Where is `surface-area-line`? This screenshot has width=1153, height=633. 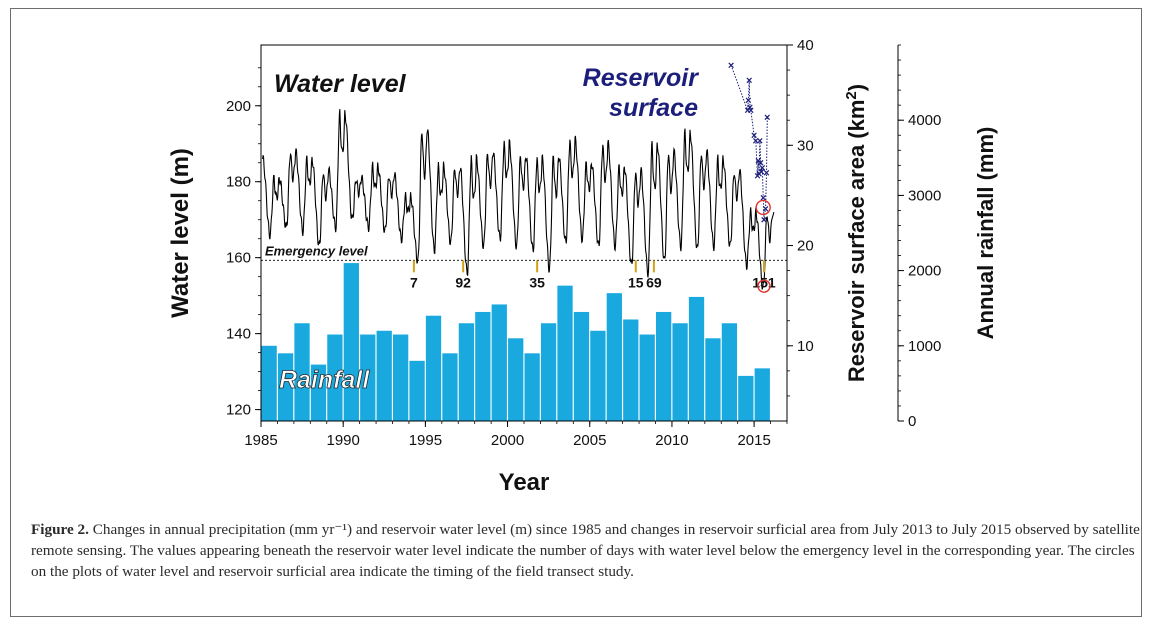
surface-area-line is located at coordinates (749, 142).